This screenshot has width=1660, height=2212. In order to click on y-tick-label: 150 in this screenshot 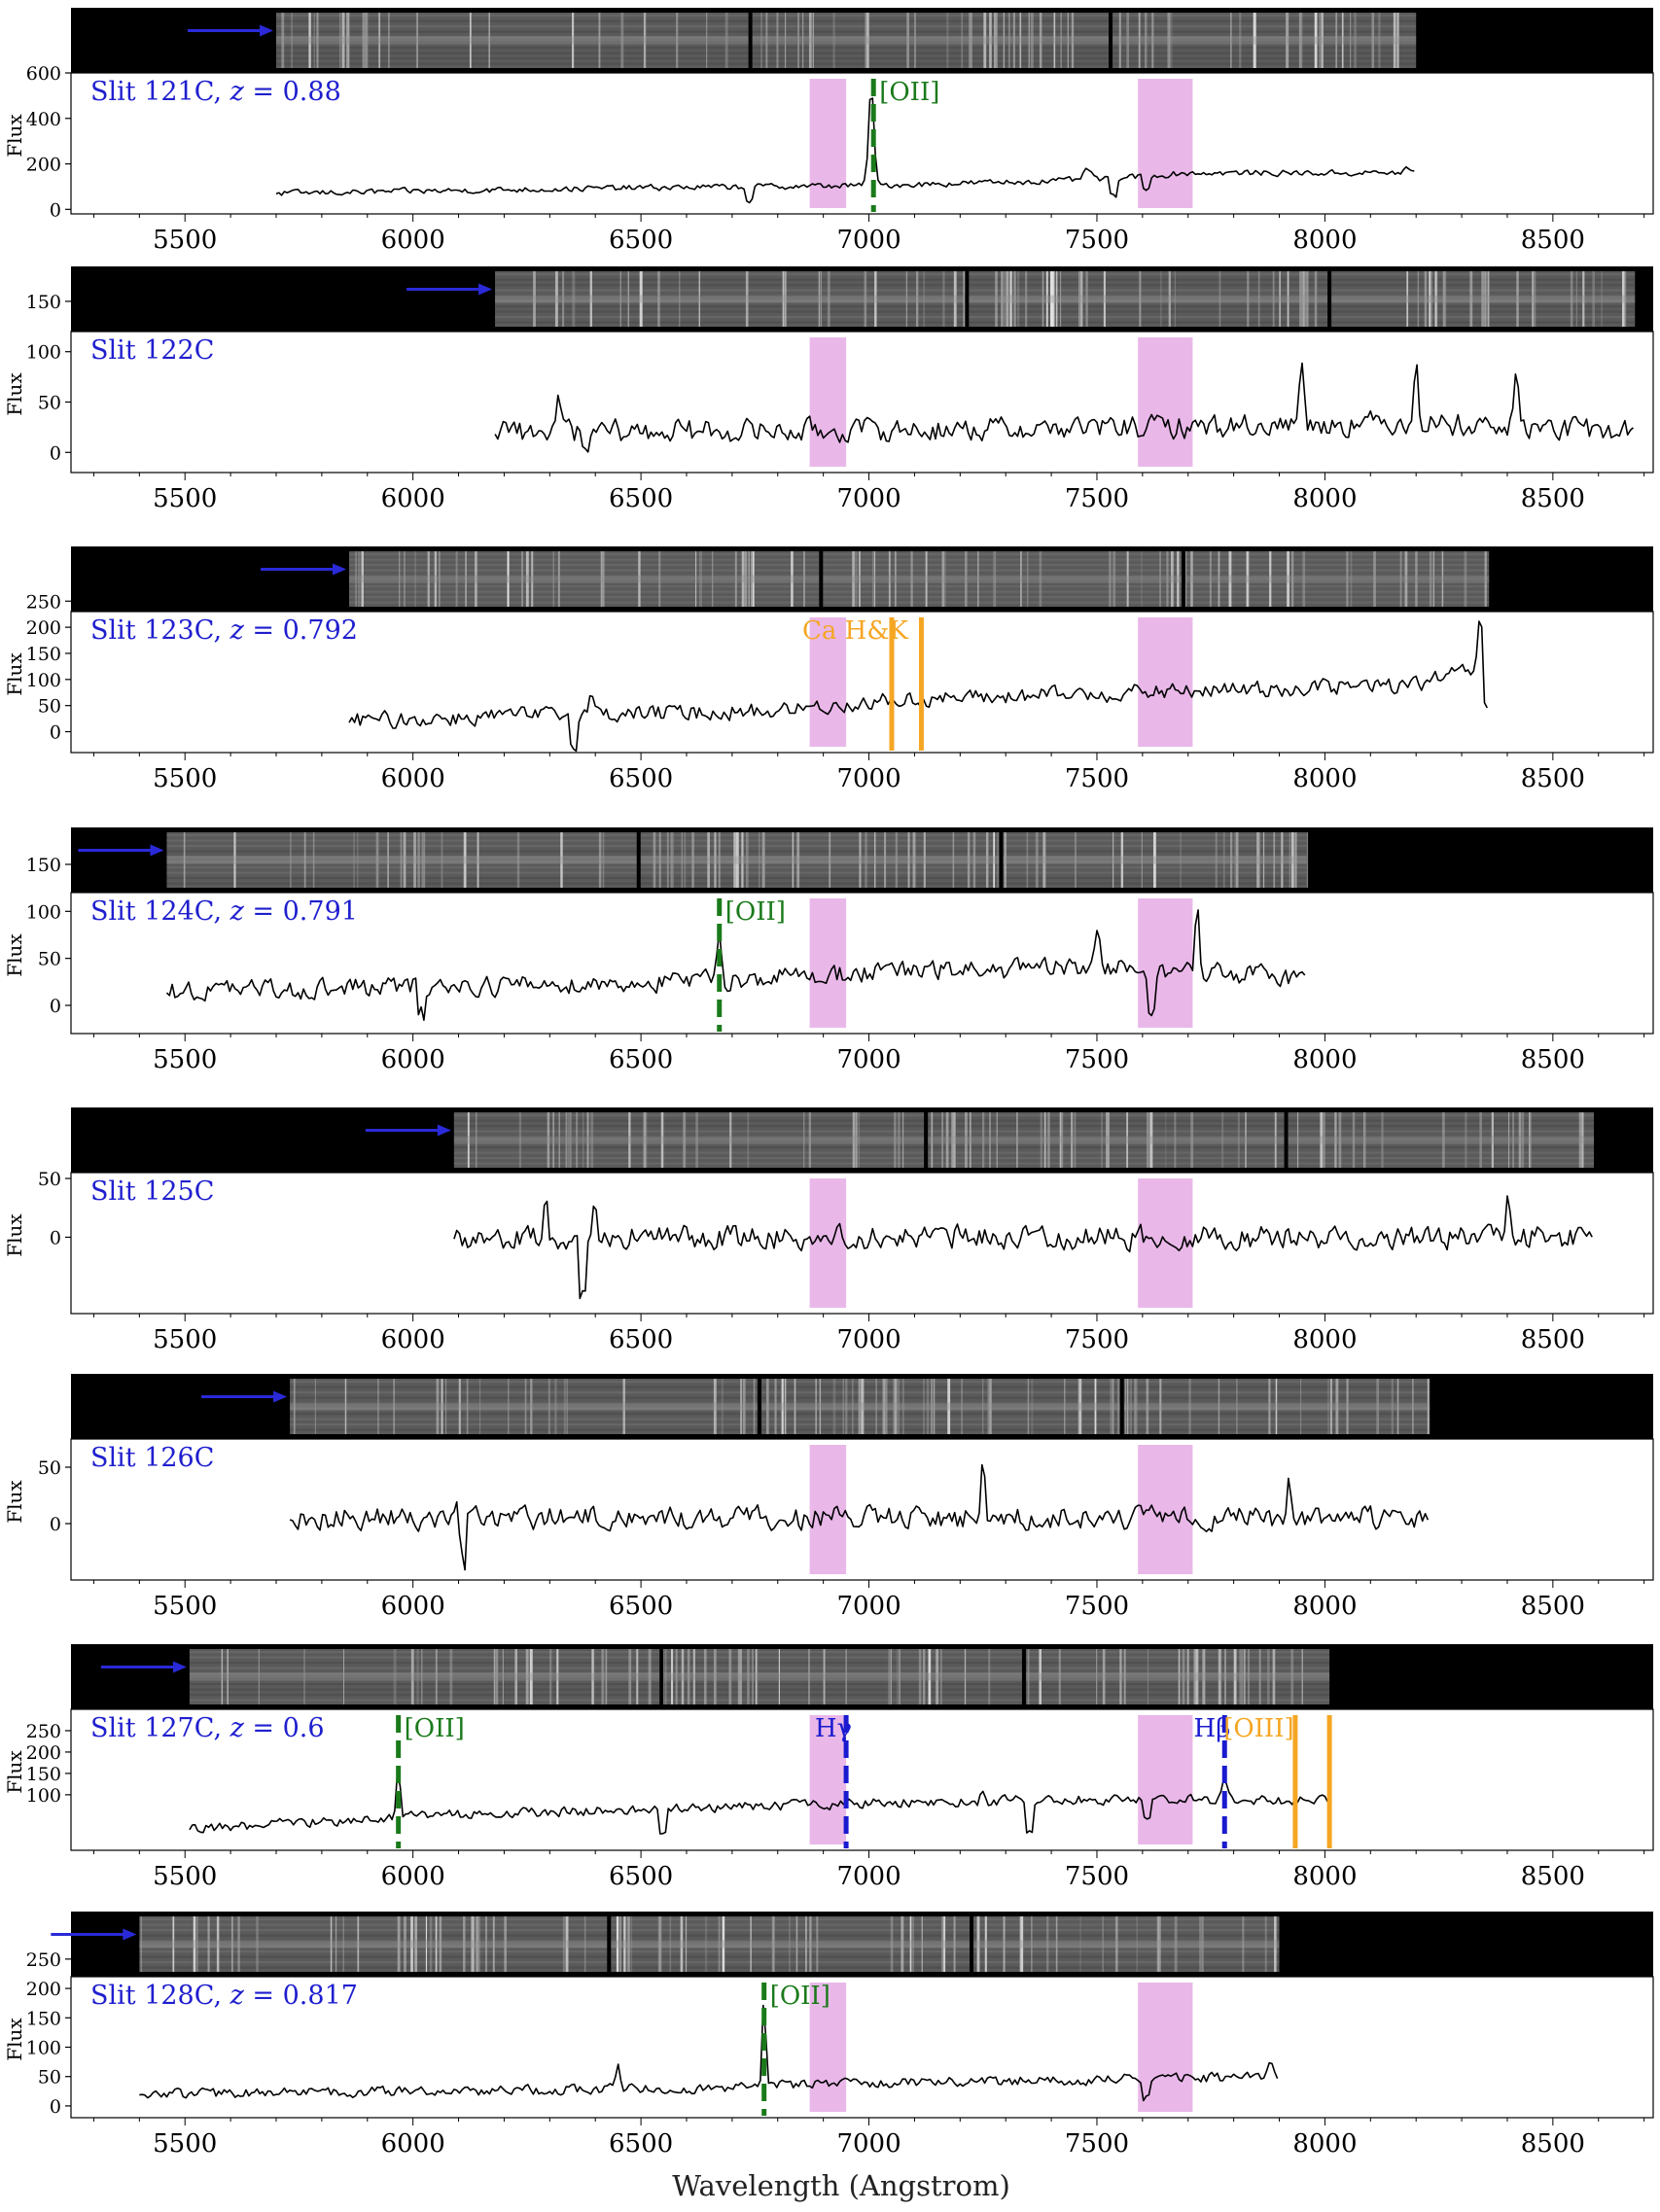, I will do `click(43, 865)`.